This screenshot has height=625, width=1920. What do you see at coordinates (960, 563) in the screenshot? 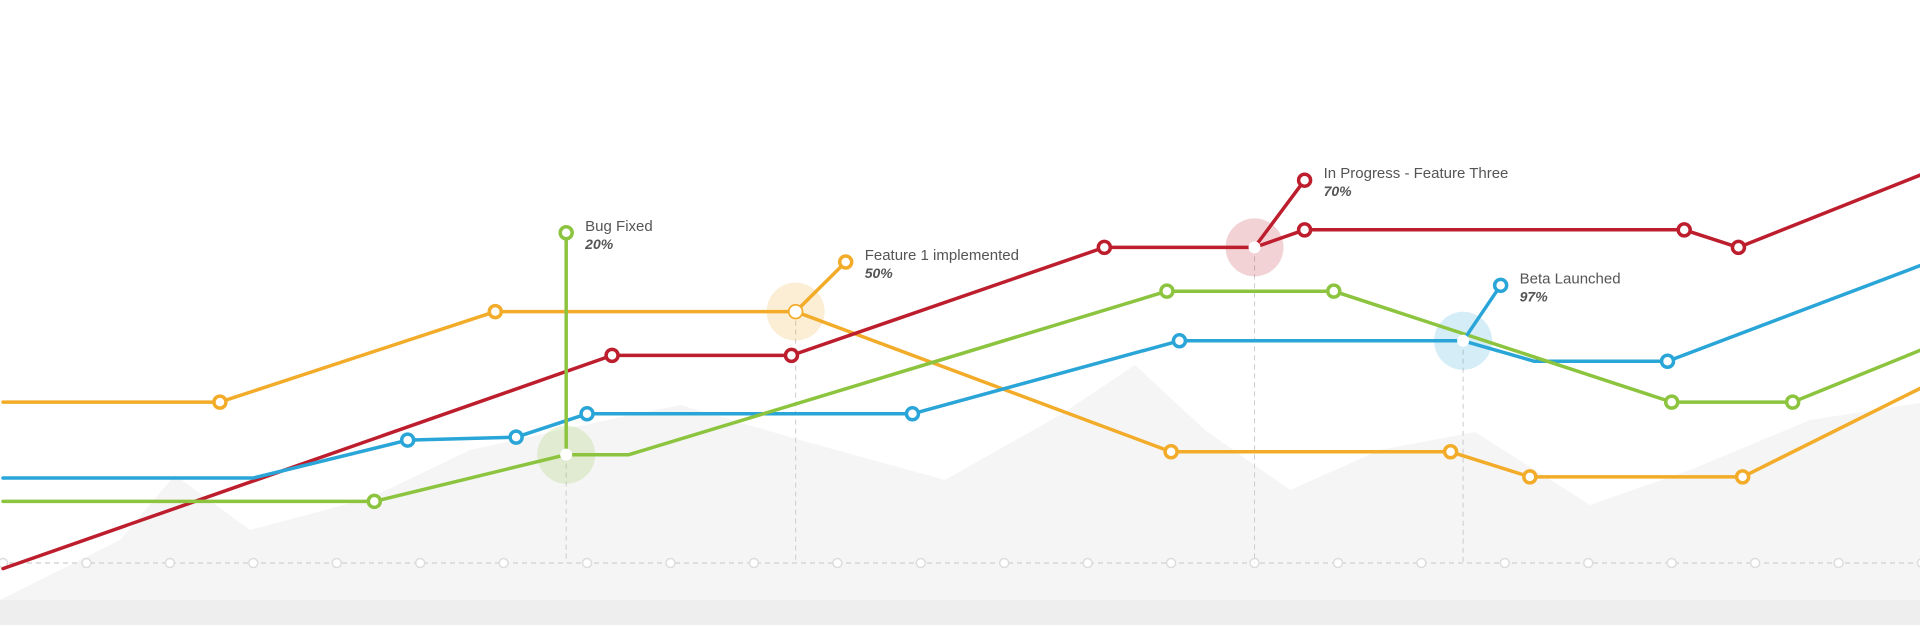
I see `x-axis-gridline` at bounding box center [960, 563].